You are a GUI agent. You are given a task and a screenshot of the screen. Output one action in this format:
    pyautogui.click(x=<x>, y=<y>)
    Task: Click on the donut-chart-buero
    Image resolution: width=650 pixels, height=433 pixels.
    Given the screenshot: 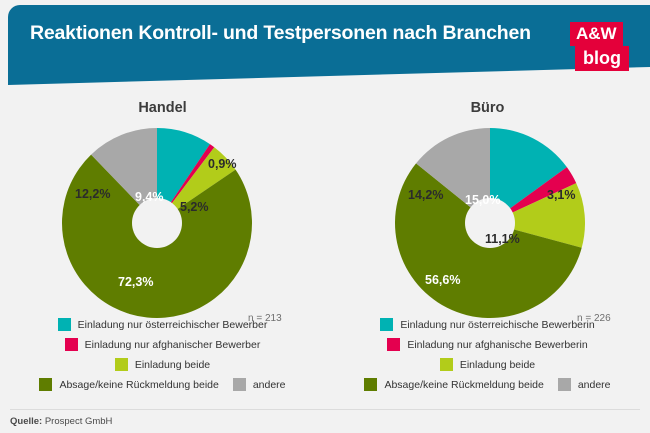 What is the action you would take?
    pyautogui.click(x=490, y=223)
    